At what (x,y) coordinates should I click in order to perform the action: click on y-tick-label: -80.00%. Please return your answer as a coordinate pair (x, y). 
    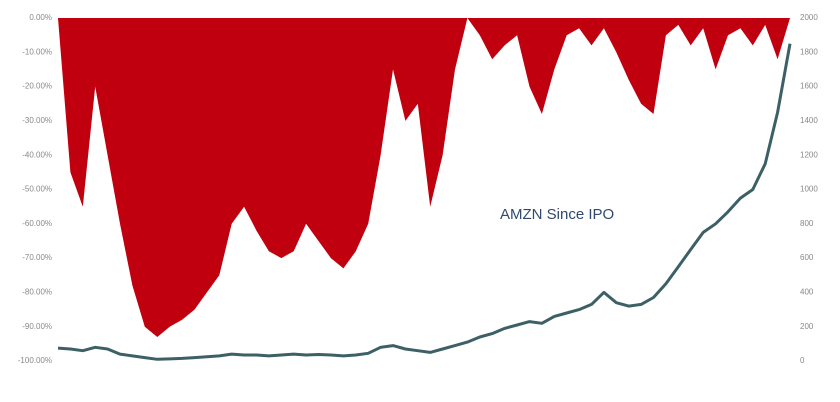
    Looking at the image, I should click on (37, 292).